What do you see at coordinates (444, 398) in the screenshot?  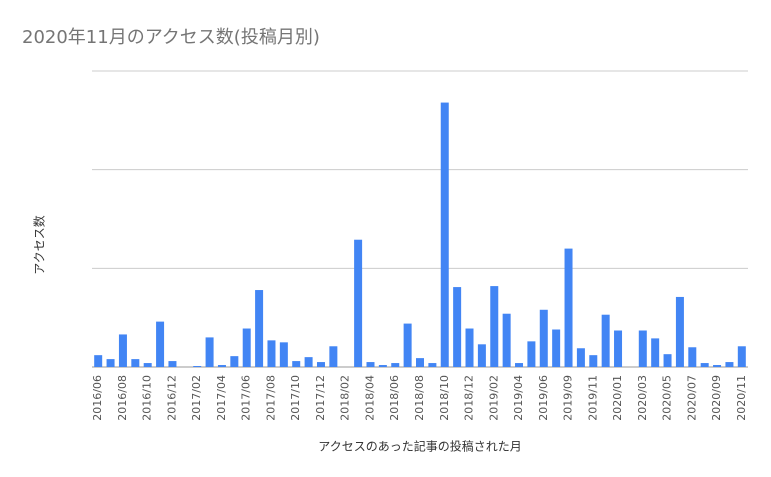 I see `x-tick-label: 2018/10` at bounding box center [444, 398].